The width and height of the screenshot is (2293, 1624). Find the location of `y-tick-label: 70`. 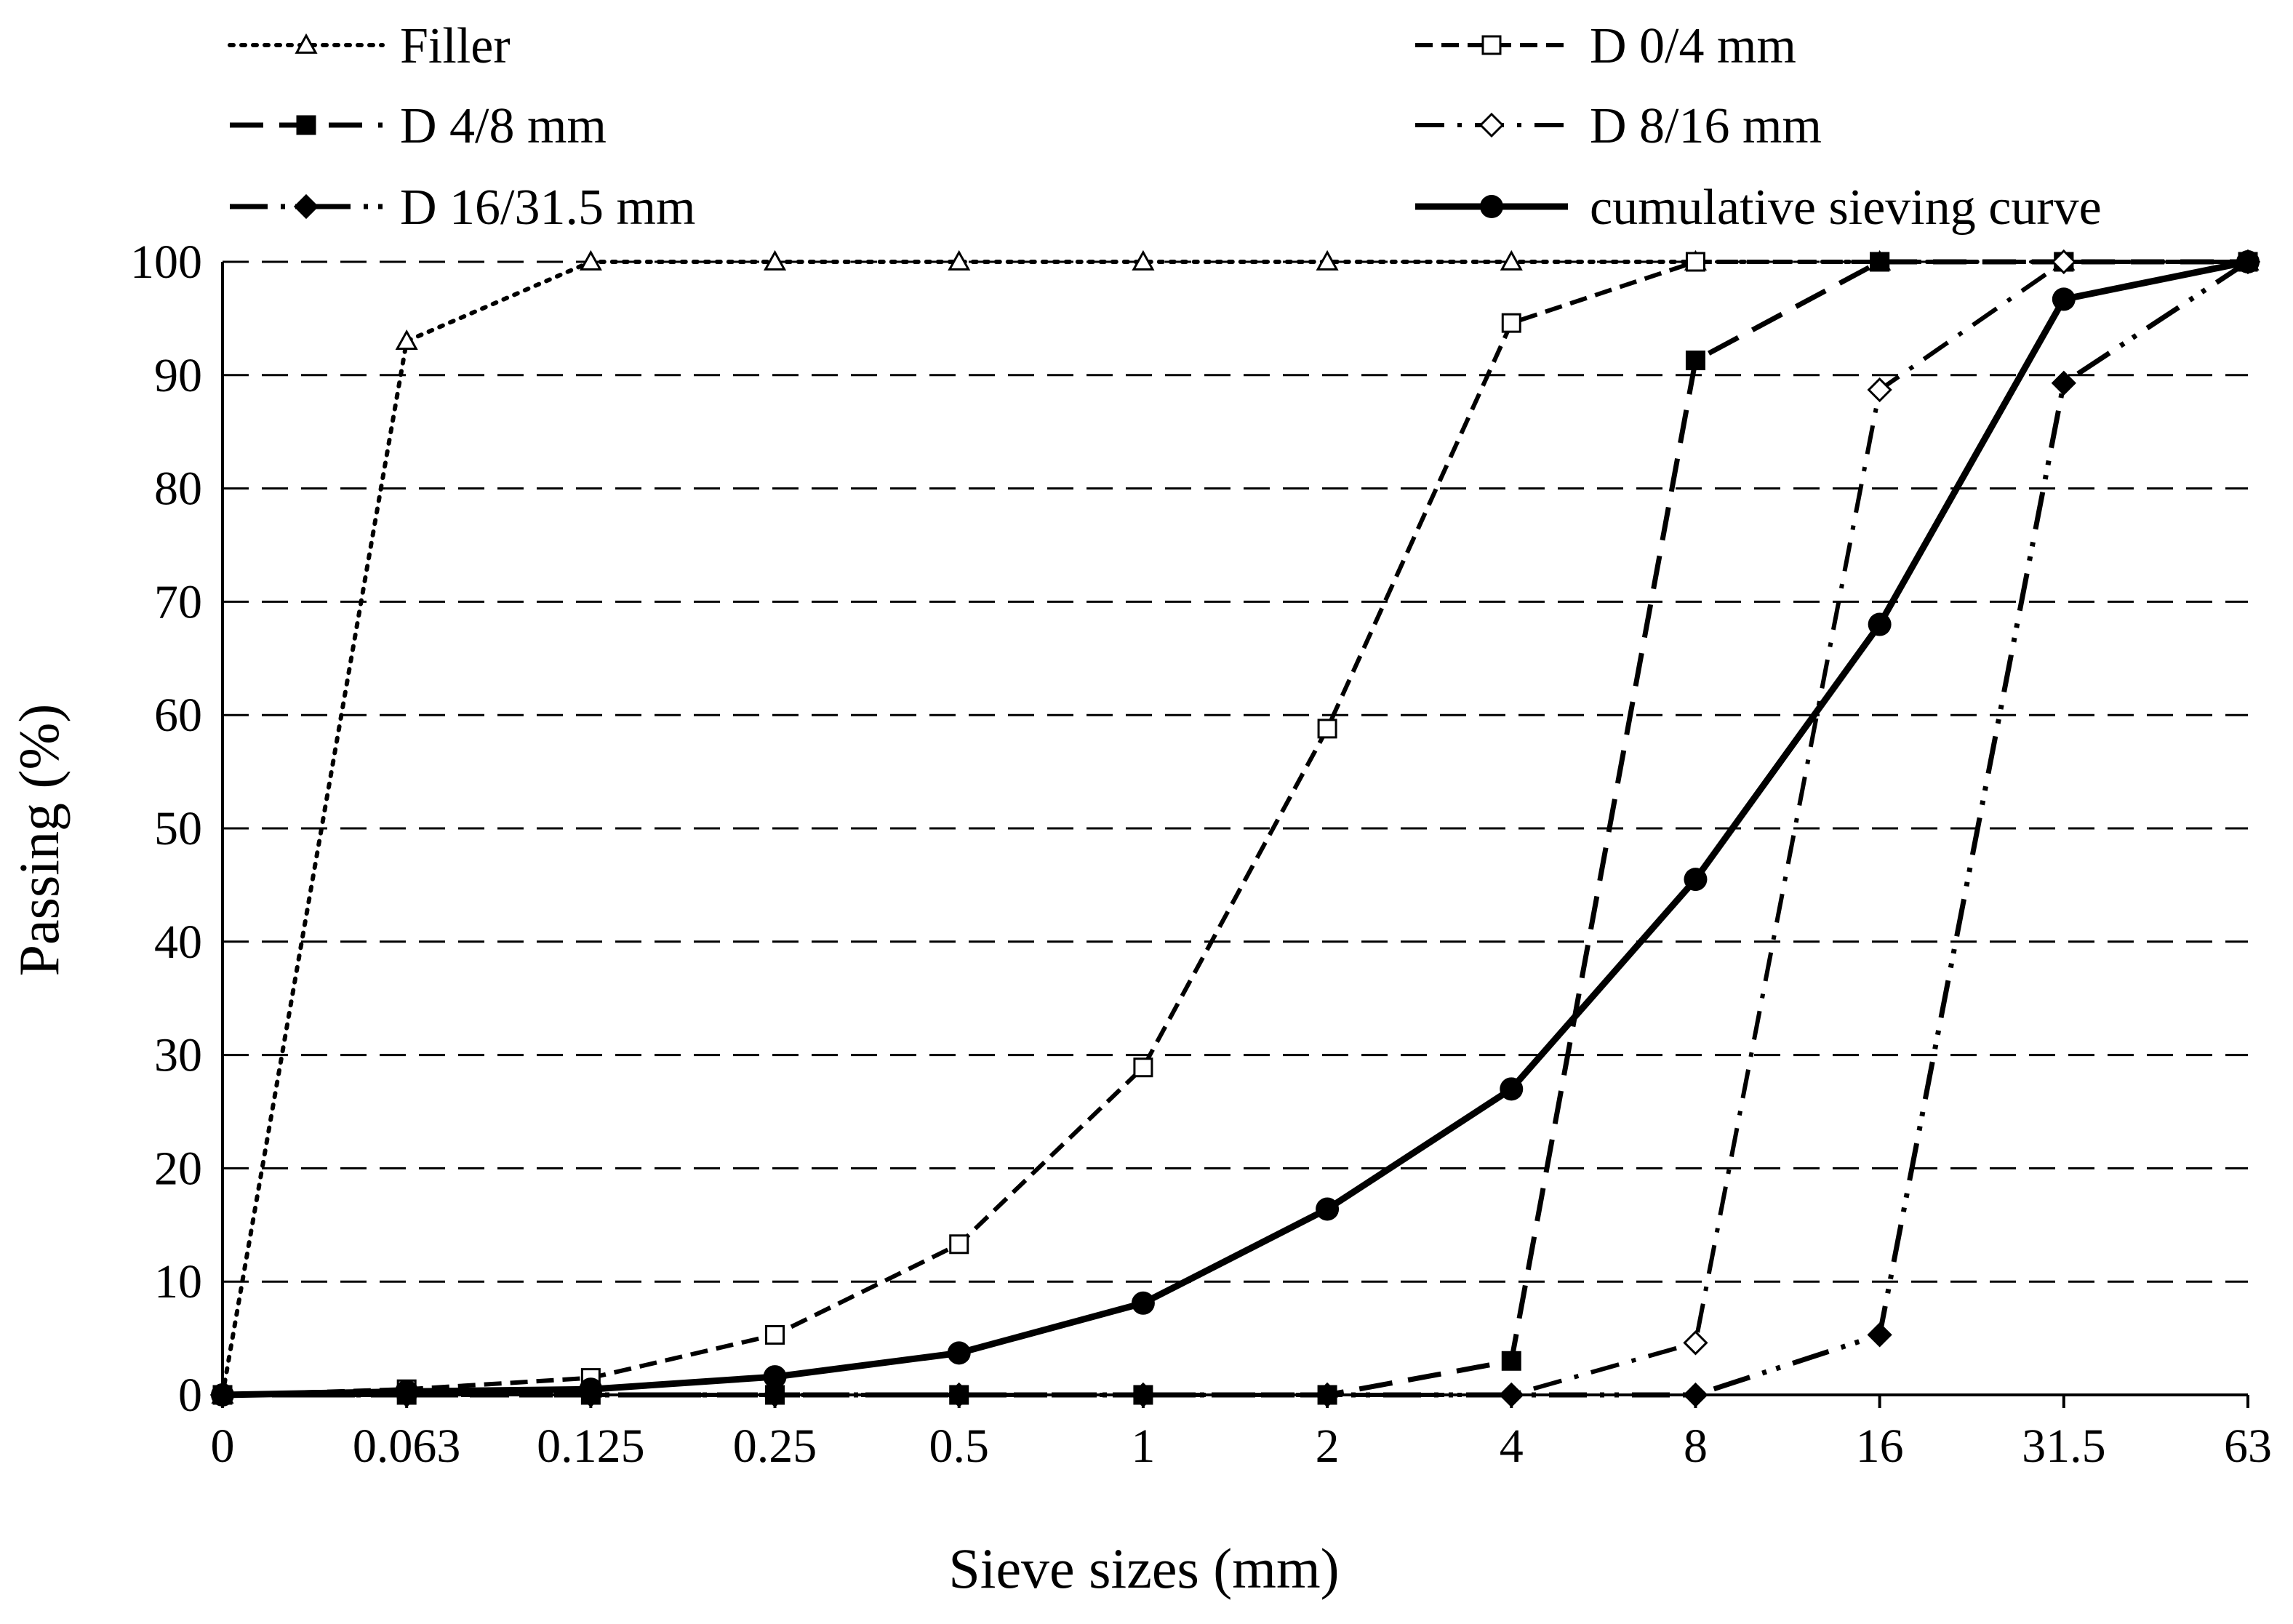

y-tick-label: 70 is located at coordinates (178, 601).